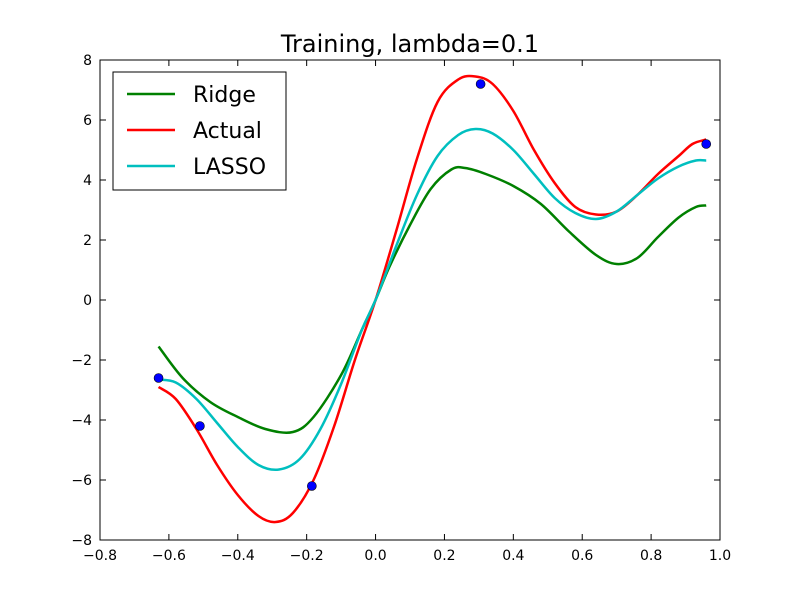 The width and height of the screenshot is (800, 600). I want to click on x-tick-label: 0.8, so click(651, 556).